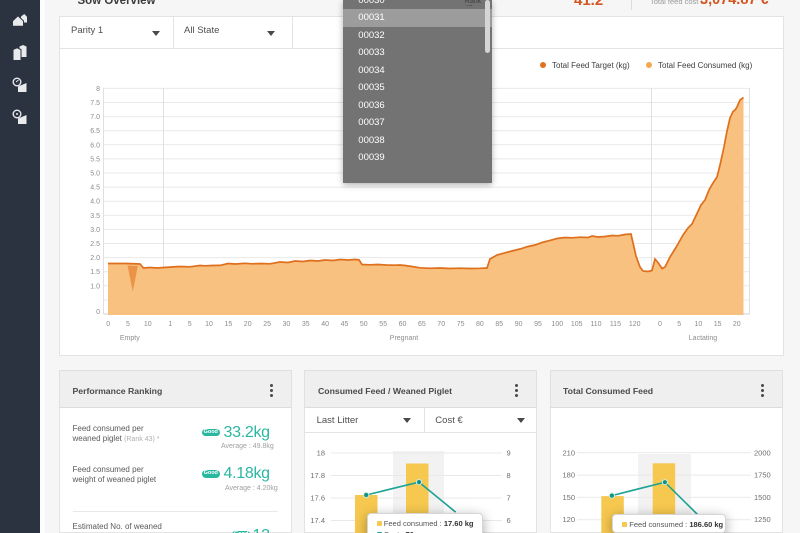 This screenshot has width=800, height=533. Describe the element at coordinates (95, 159) in the screenshot. I see `svg-text: 5.5` at that location.